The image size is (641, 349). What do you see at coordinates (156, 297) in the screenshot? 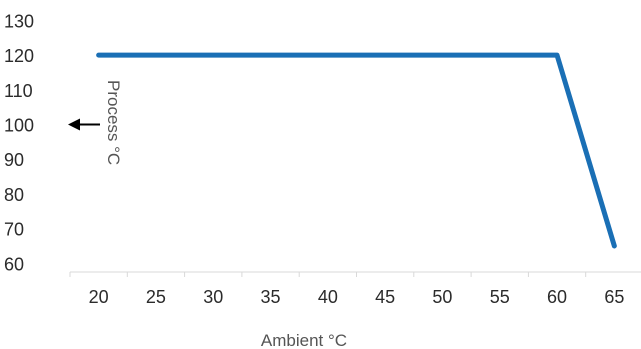
I see `x-tick-label: 25` at bounding box center [156, 297].